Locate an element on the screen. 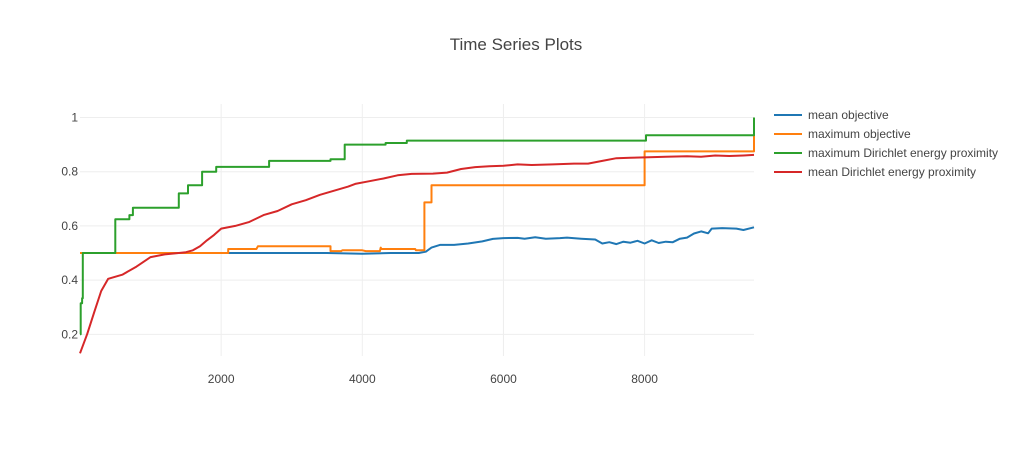  legend-label: mean objective is located at coordinates (848, 115).